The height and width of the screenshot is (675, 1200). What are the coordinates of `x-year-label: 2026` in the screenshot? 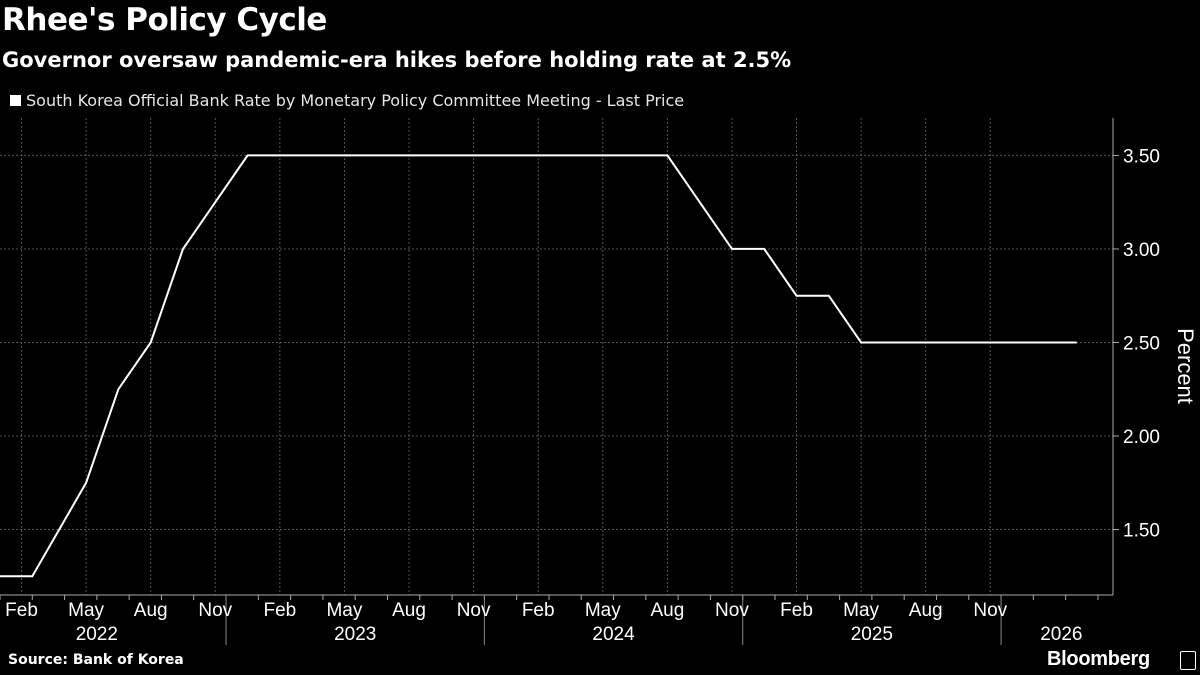 It's located at (1061, 634).